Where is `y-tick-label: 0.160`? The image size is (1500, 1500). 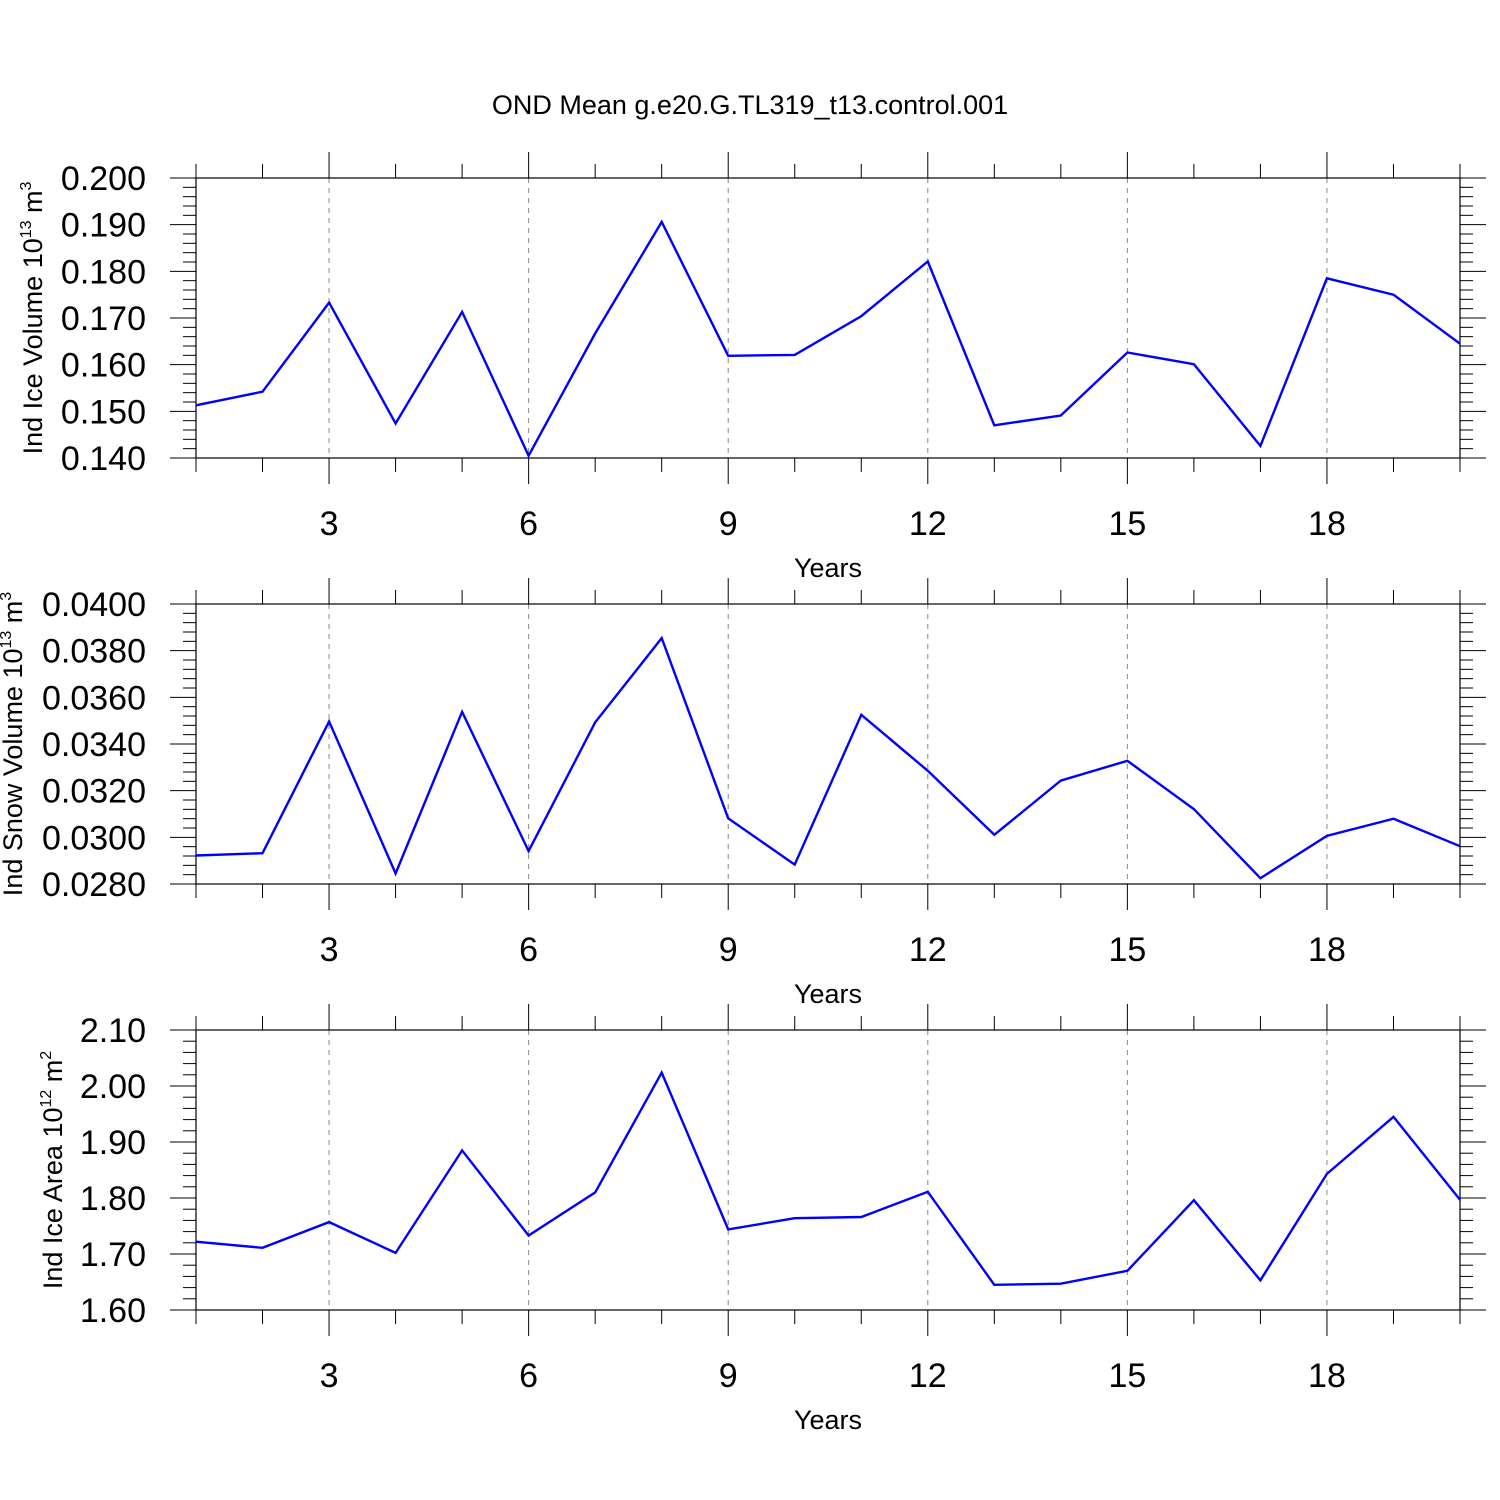 y-tick-label: 0.160 is located at coordinates (103, 366).